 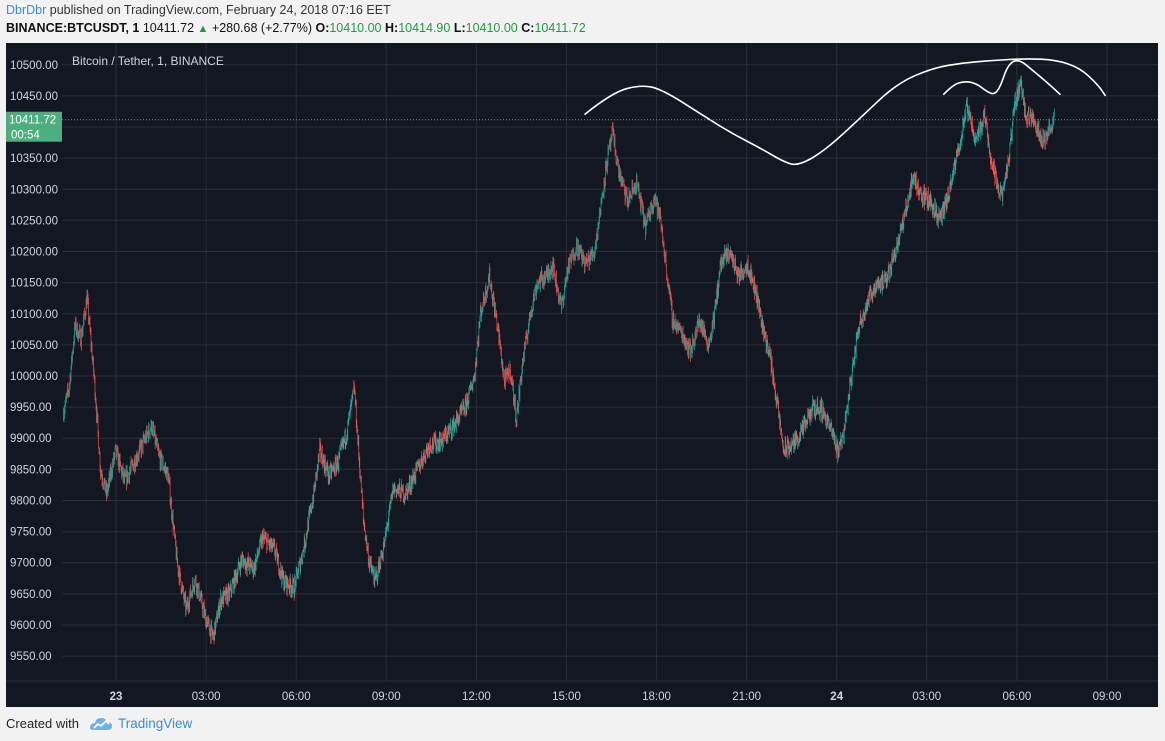 What do you see at coordinates (31, 439) in the screenshot?
I see `price-tick-label: 9900.00` at bounding box center [31, 439].